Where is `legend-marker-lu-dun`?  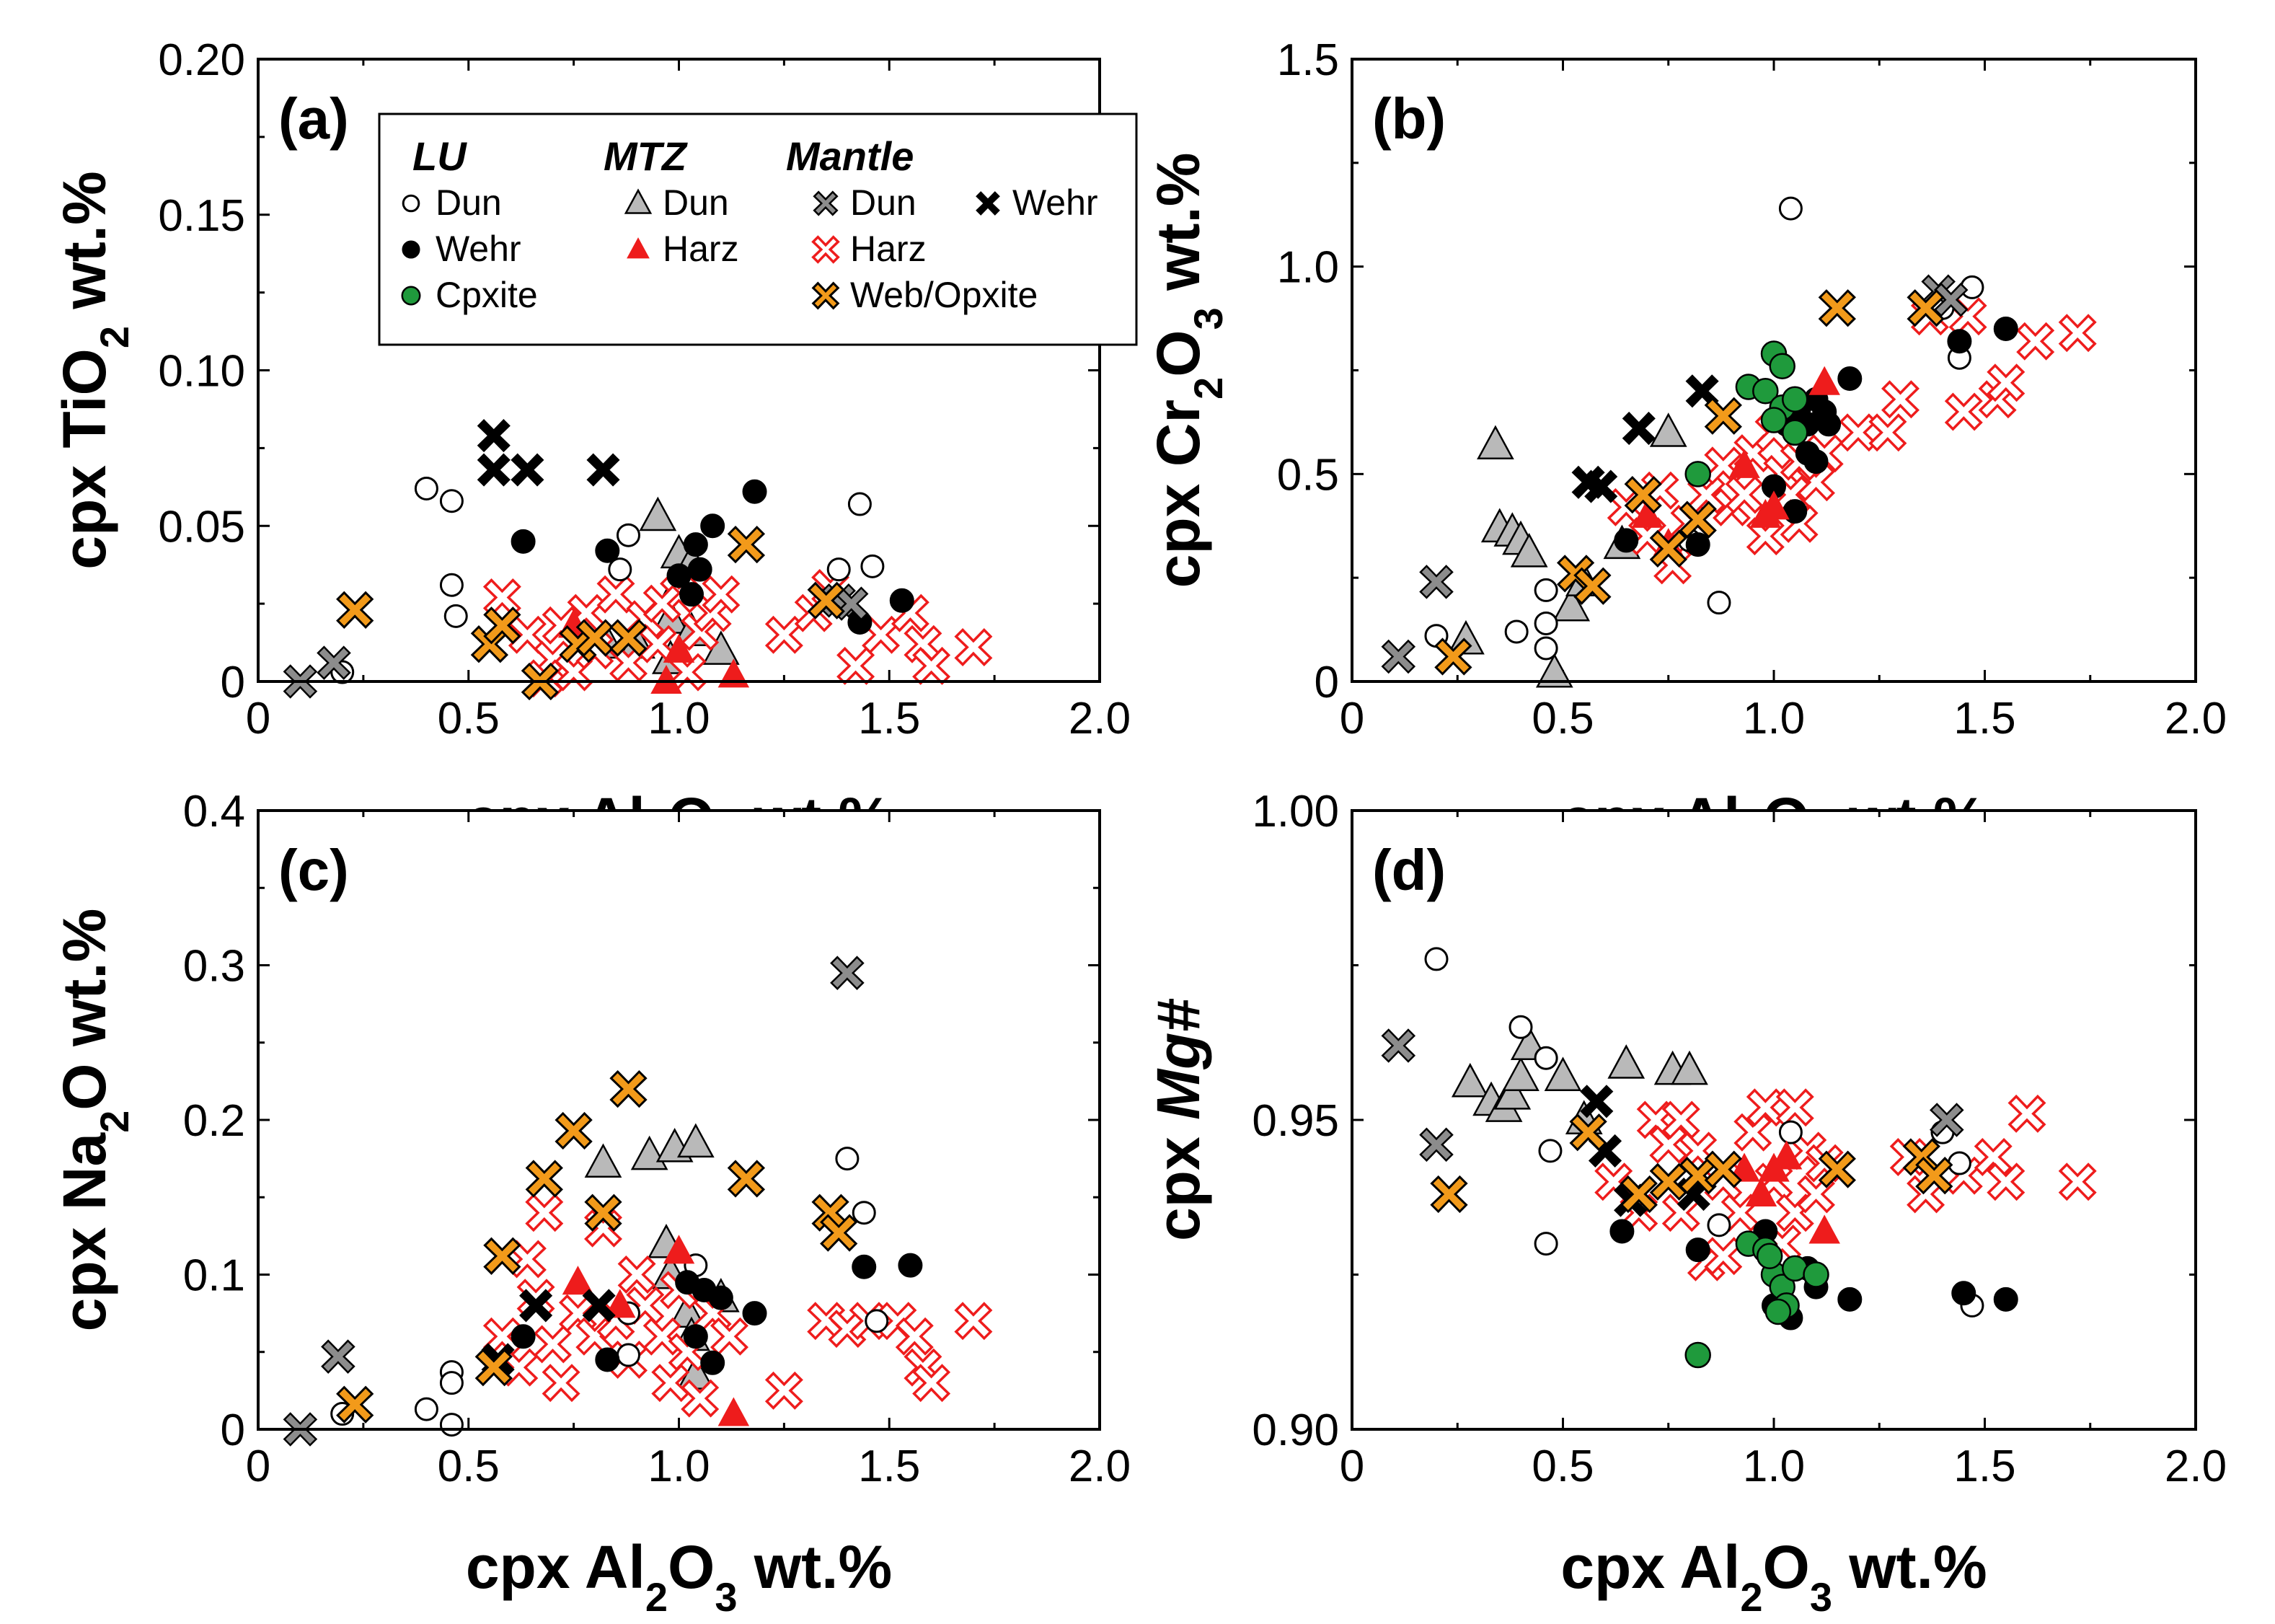
legend-marker-lu-dun is located at coordinates (411, 203).